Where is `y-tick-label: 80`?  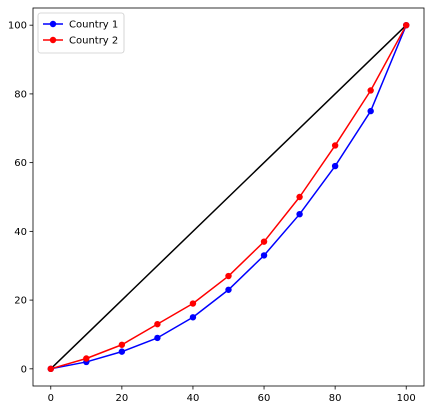 y-tick-label: 80 is located at coordinates (20, 94).